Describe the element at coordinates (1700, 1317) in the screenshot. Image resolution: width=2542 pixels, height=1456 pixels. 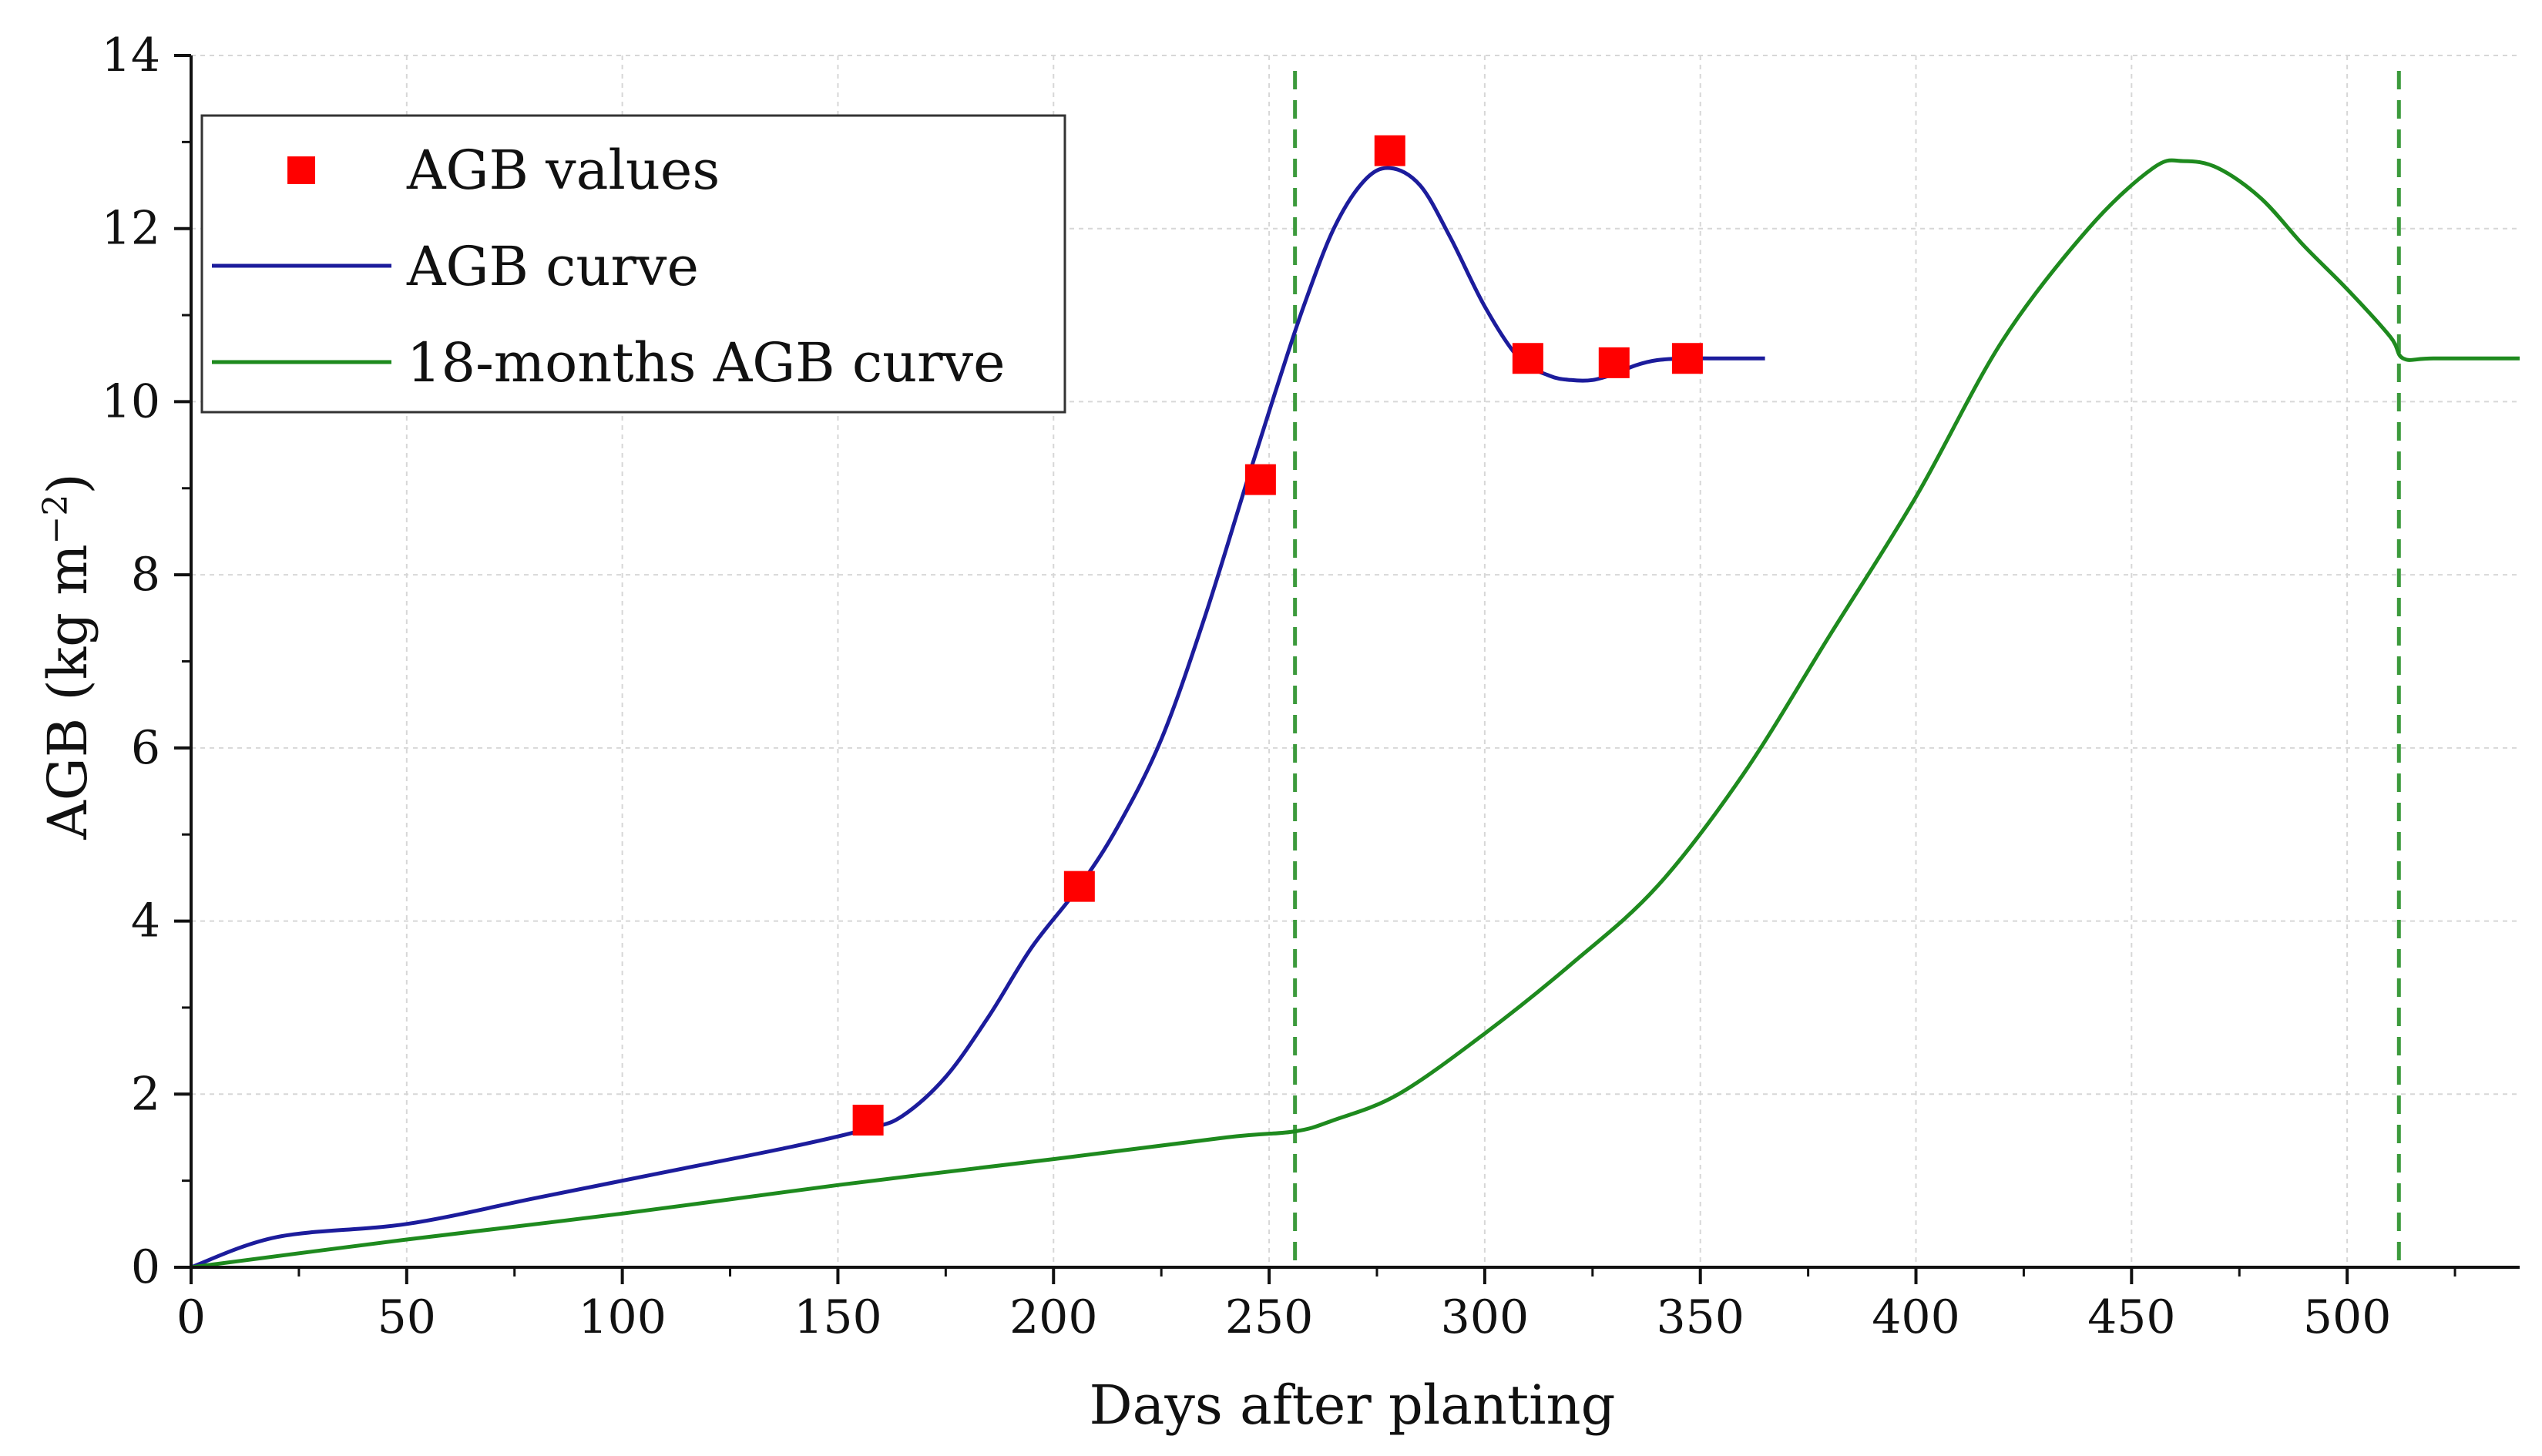
I see `x-tick-label: 350` at that location.